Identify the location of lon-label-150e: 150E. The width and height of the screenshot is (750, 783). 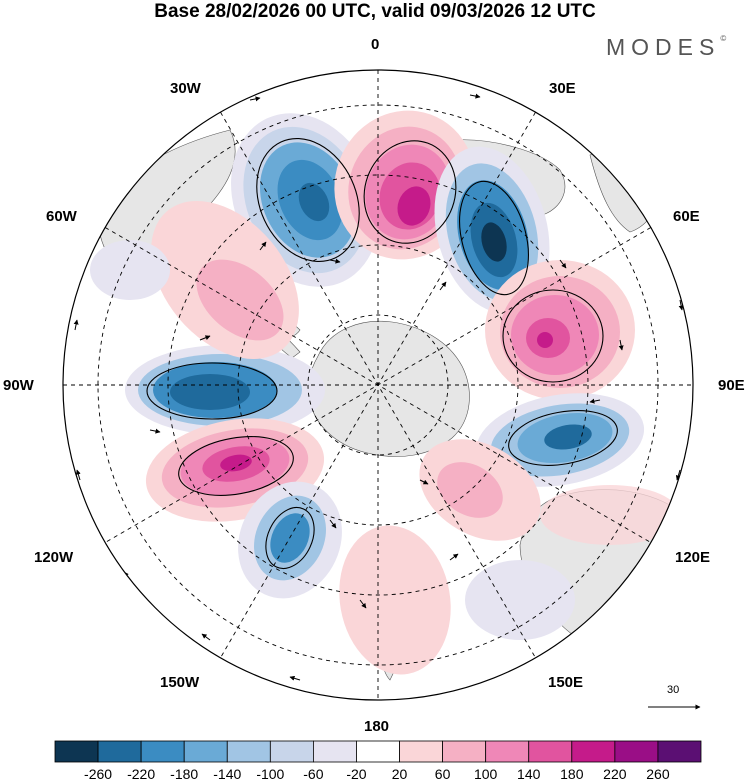
(566, 682).